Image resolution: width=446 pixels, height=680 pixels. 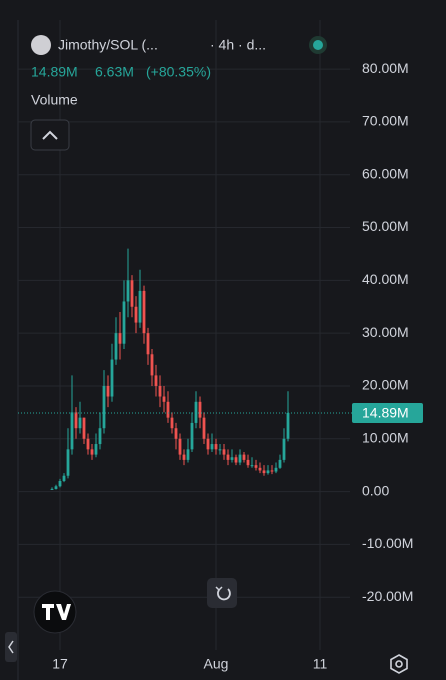 I want to click on y-tick-label: 10.00M, so click(x=385, y=437).